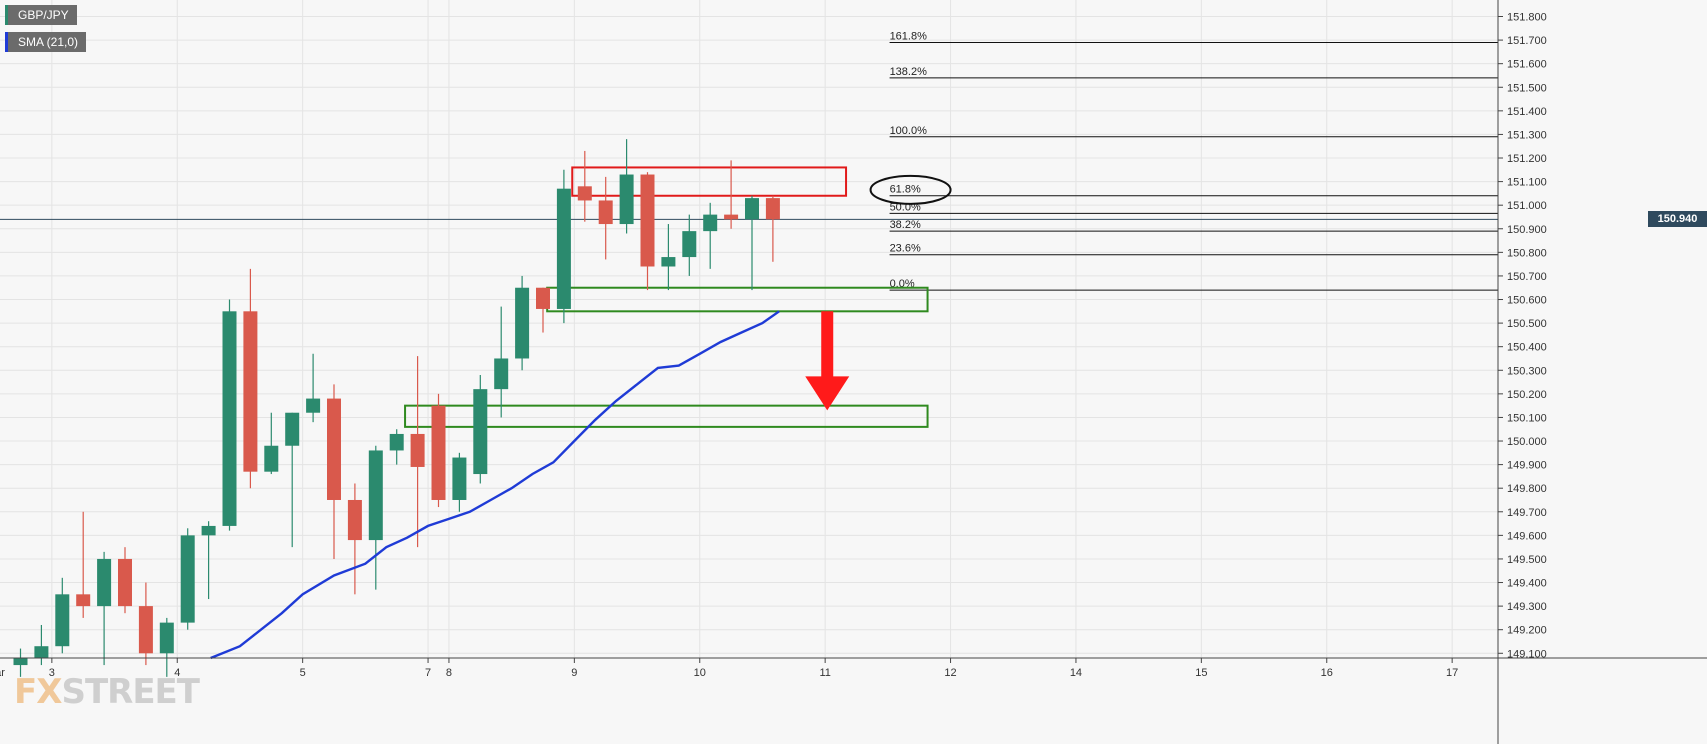 The image size is (1707, 744). I want to click on x-tick-label: 8, so click(449, 673).